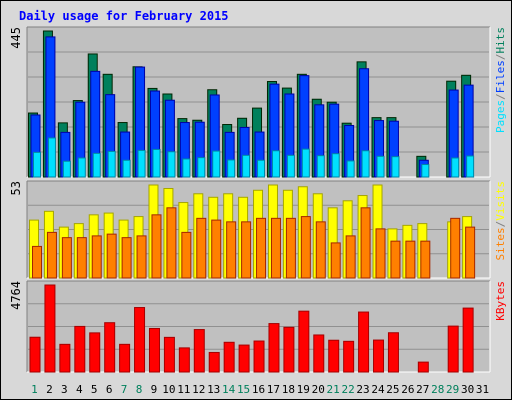 Image resolution: width=512 pixels, height=400 pixels. Describe the element at coordinates (139, 389) in the screenshot. I see `x-tick-label-8: 8` at that location.